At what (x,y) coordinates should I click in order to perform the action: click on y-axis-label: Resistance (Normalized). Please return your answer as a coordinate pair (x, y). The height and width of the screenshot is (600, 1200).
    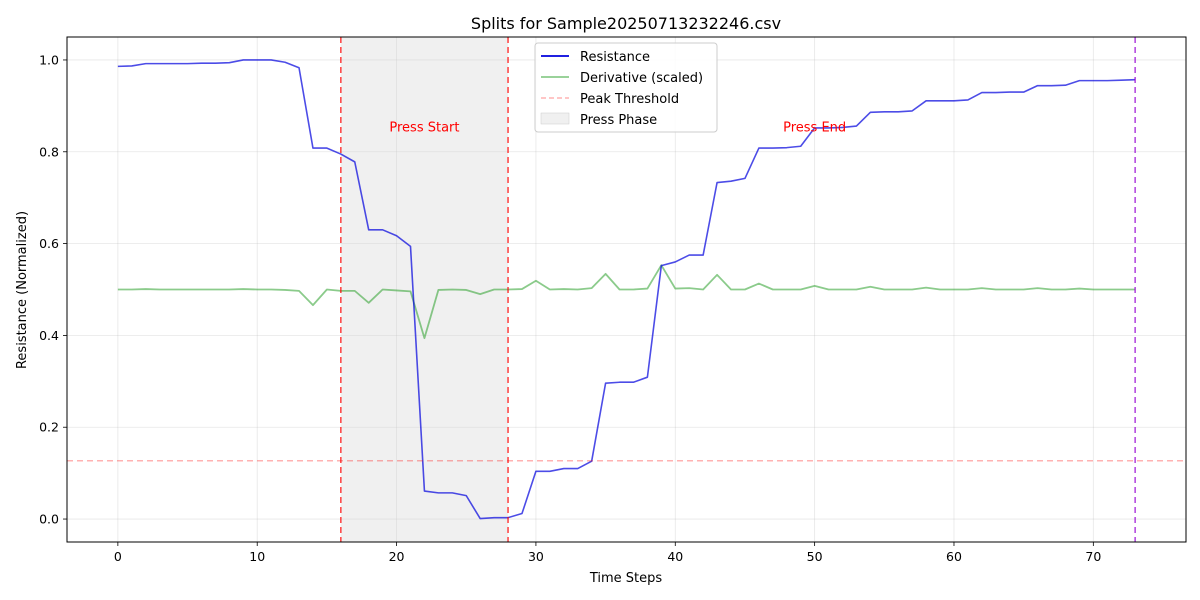
    Looking at the image, I should click on (22, 290).